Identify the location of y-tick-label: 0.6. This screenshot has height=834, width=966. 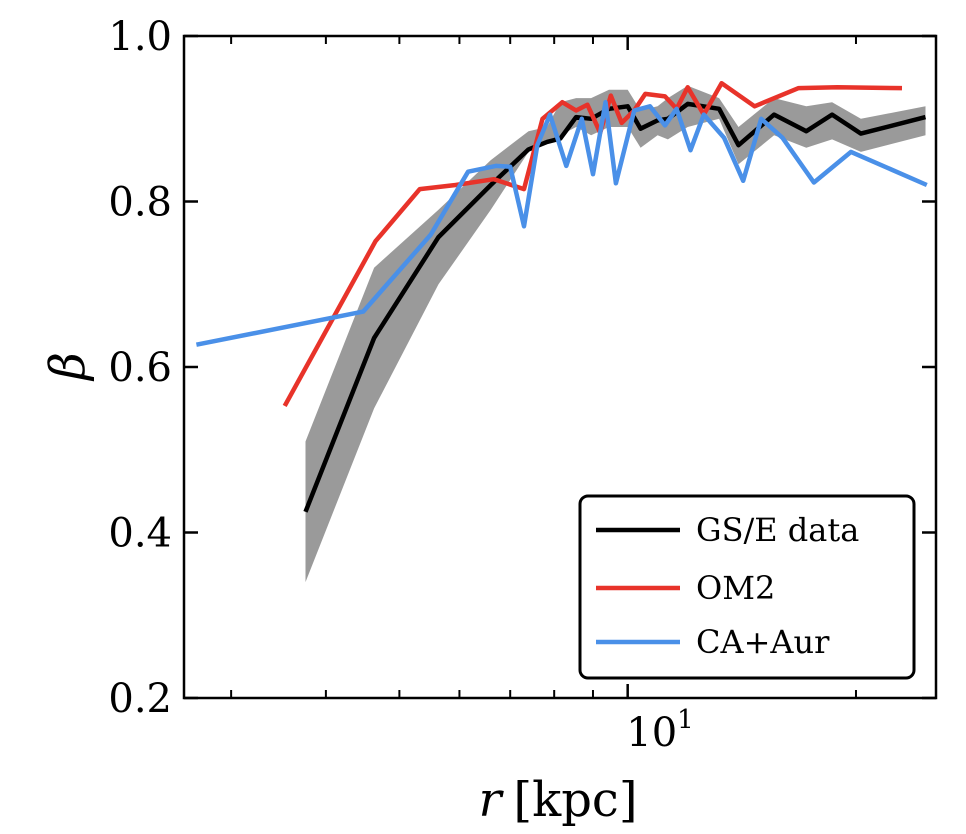
(140, 368).